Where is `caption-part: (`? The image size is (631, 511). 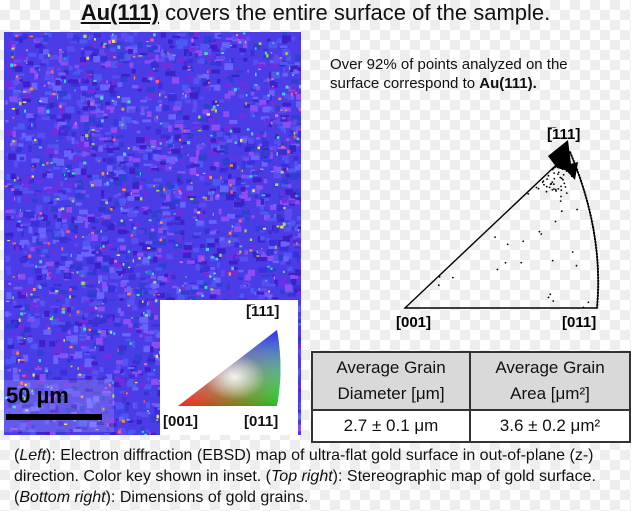
caption-part: ( is located at coordinates (17, 455).